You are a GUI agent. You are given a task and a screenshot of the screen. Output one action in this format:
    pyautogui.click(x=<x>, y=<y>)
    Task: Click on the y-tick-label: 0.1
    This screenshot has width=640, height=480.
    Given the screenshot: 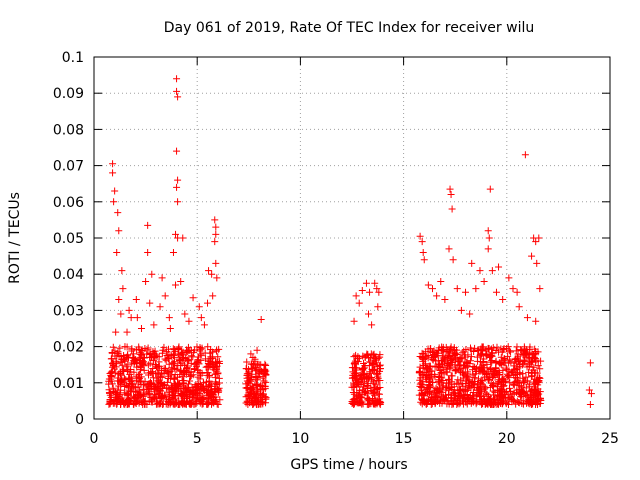 What is the action you would take?
    pyautogui.click(x=73, y=58)
    